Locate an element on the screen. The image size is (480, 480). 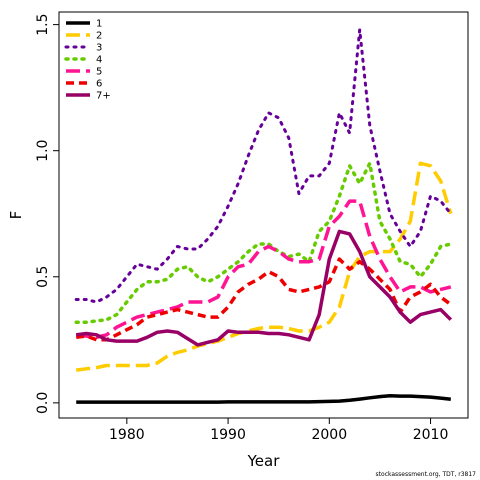
x-tick-label: 1980 is located at coordinates (127, 435).